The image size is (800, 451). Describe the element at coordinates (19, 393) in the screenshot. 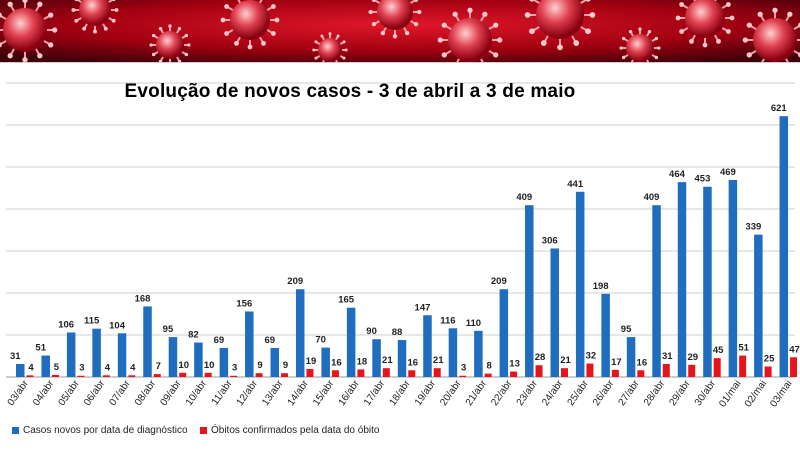

I see `x-tick-label: 03/abr` at that location.